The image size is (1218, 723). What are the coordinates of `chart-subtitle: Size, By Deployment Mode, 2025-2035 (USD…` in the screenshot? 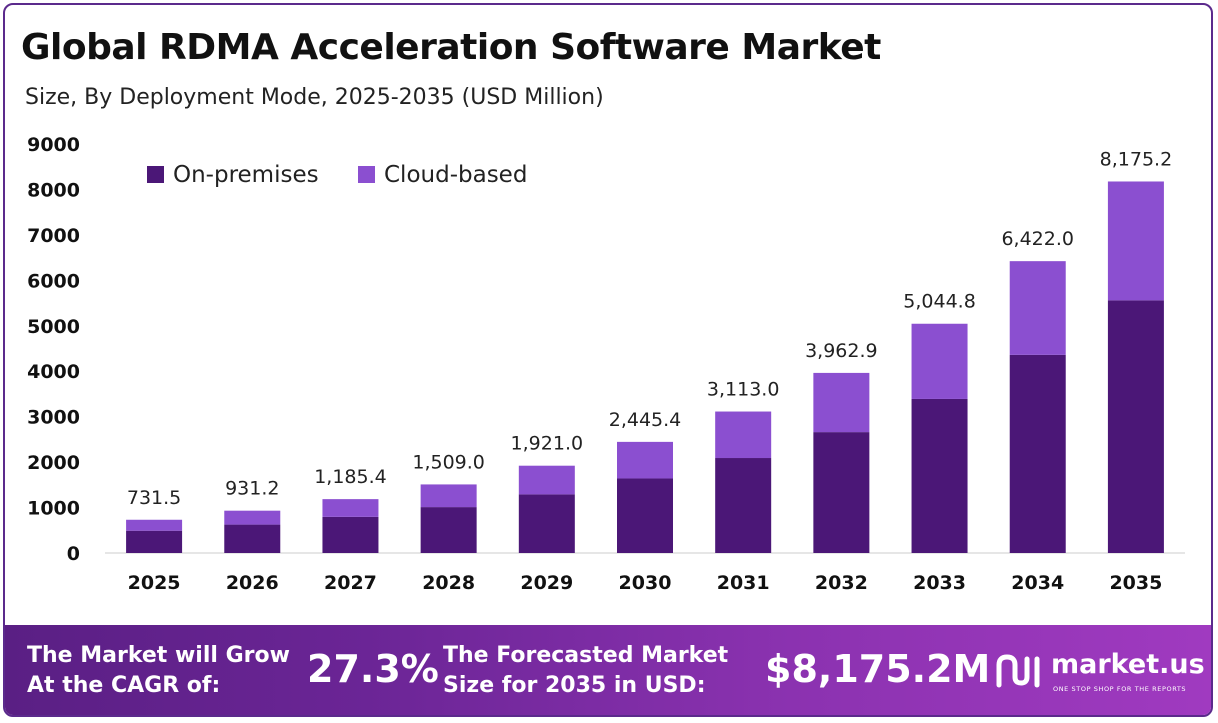 It's located at (314, 97).